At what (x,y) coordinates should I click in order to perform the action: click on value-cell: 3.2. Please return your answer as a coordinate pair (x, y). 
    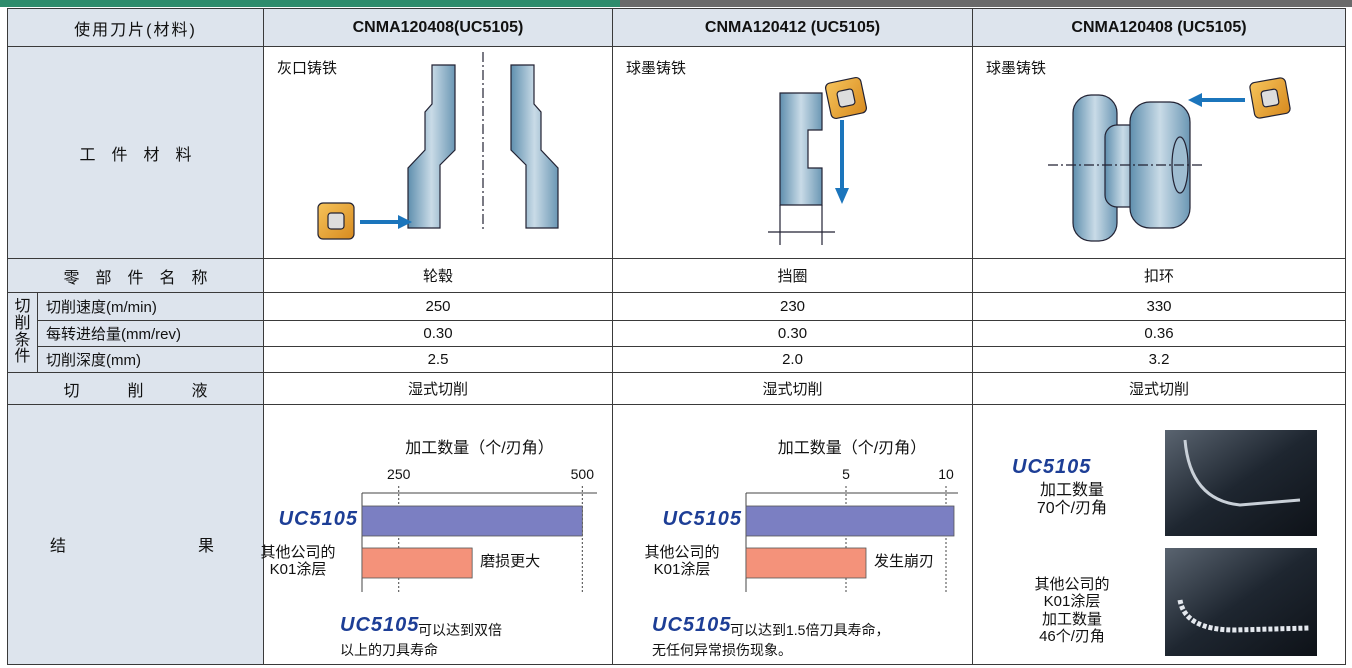
    Looking at the image, I should click on (1159, 359).